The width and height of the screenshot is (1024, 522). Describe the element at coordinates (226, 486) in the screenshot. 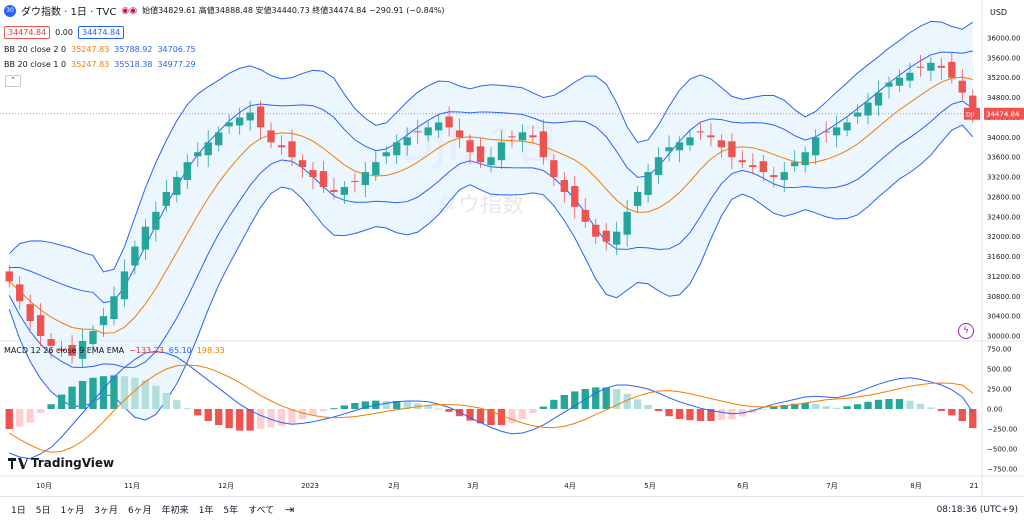

I see `time-tick-label: 12月` at that location.